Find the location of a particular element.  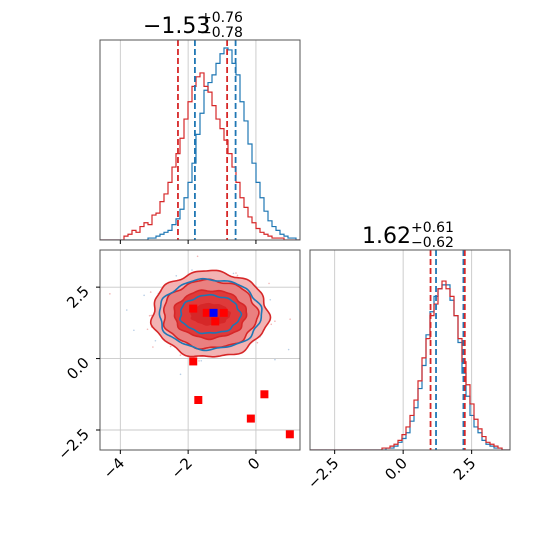

contour-blue-outer is located at coordinates (210, 314).